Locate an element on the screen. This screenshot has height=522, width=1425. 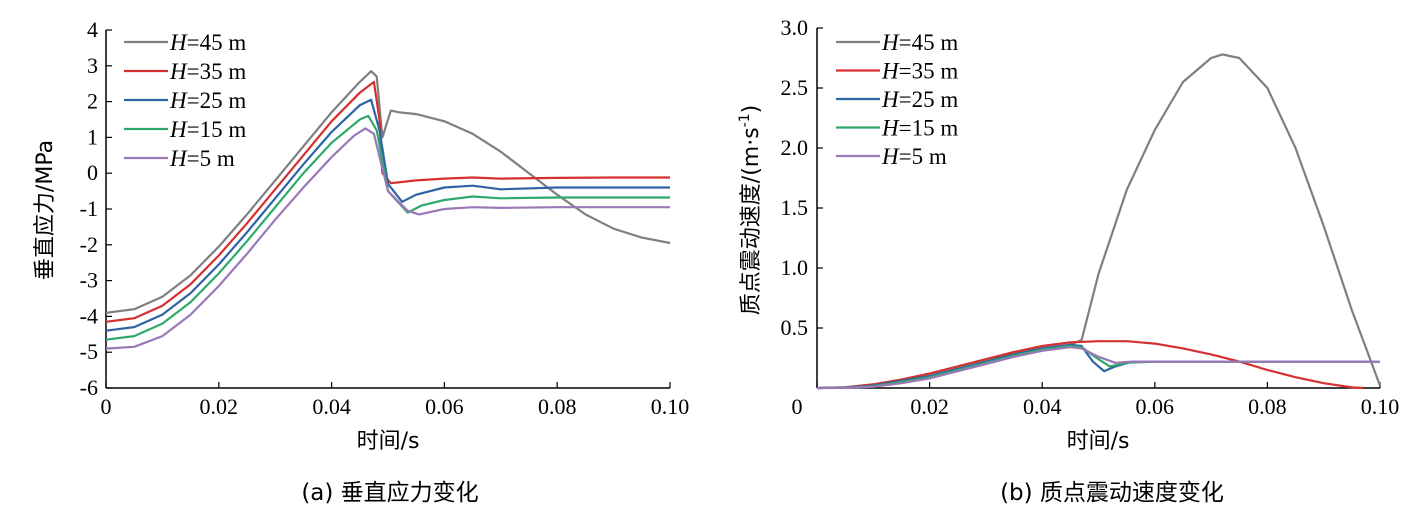
y-tick-label: 3 is located at coordinates (92, 65).